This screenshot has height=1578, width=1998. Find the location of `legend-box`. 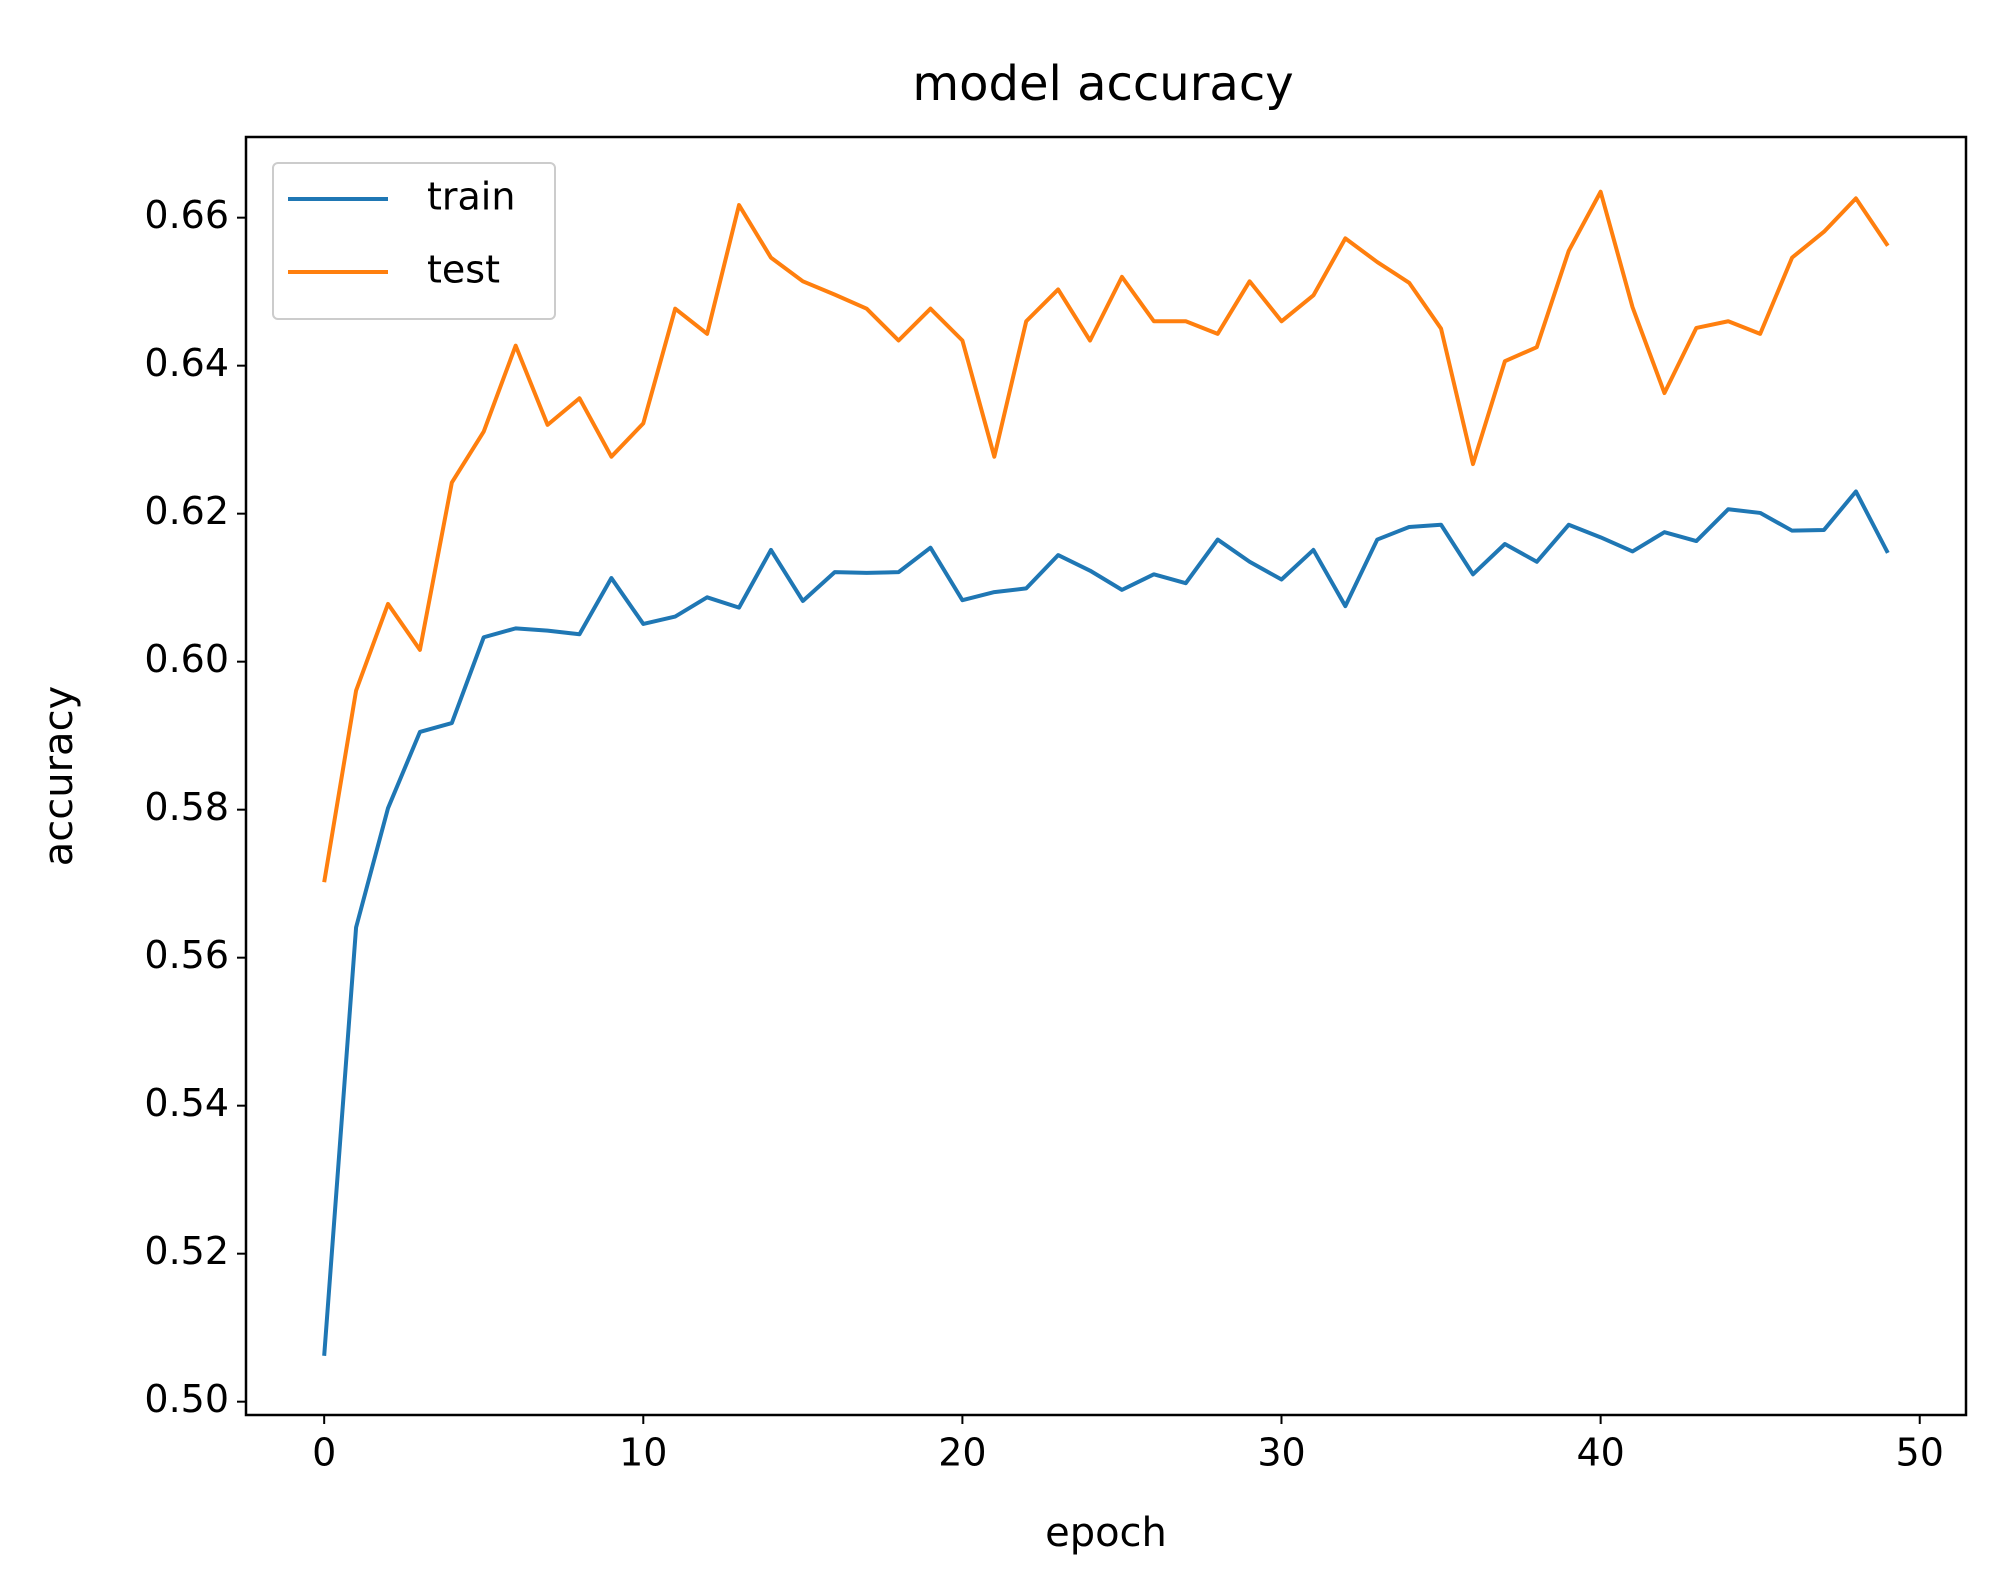

legend-box is located at coordinates (414, 241).